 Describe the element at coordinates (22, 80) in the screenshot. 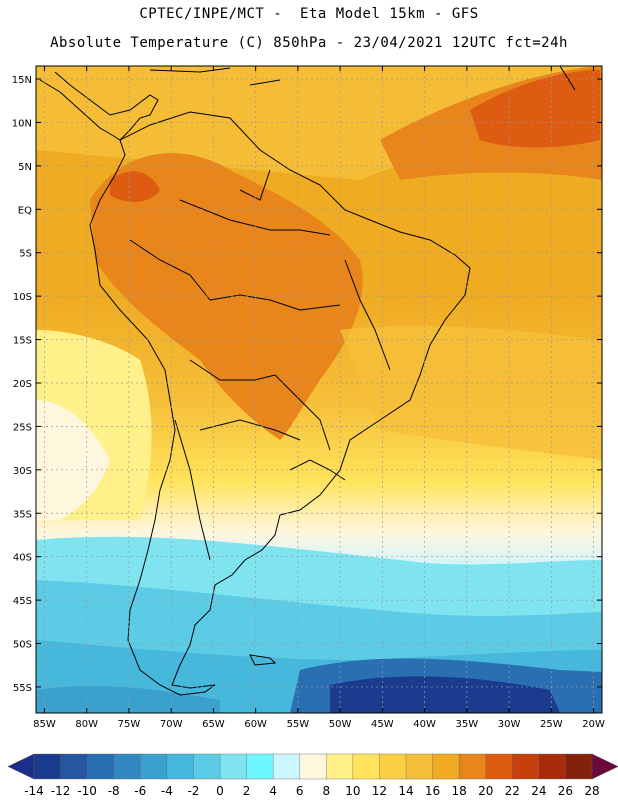

I see `lat-label: 15N` at that location.